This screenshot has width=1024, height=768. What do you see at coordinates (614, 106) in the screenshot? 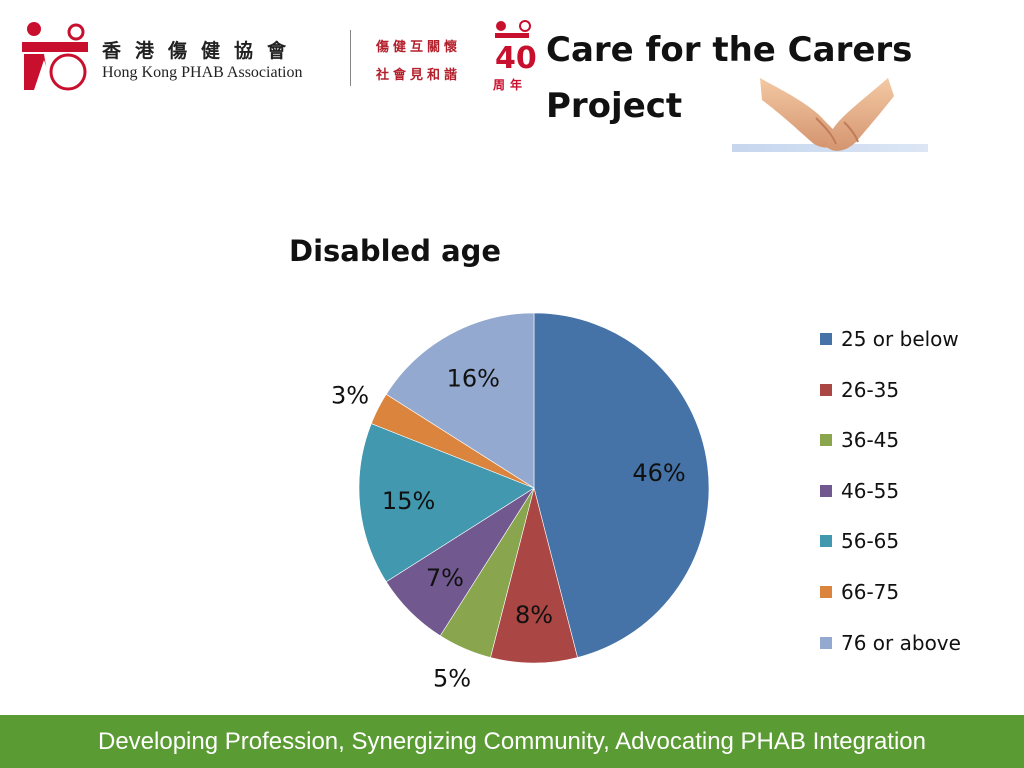
I see `project-title-line-2: Project` at bounding box center [614, 106].